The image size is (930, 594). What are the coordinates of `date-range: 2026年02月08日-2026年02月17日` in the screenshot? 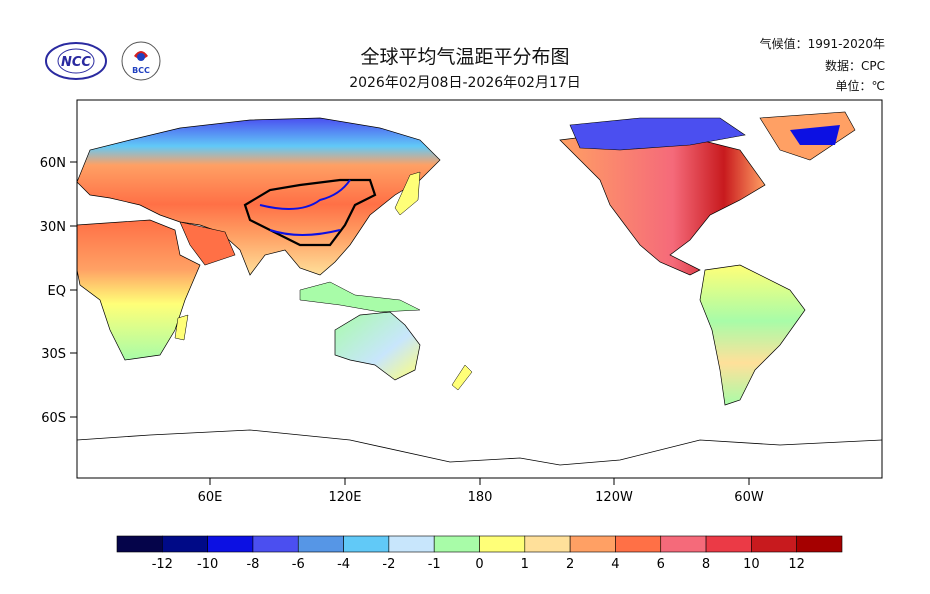 It's located at (465, 83).